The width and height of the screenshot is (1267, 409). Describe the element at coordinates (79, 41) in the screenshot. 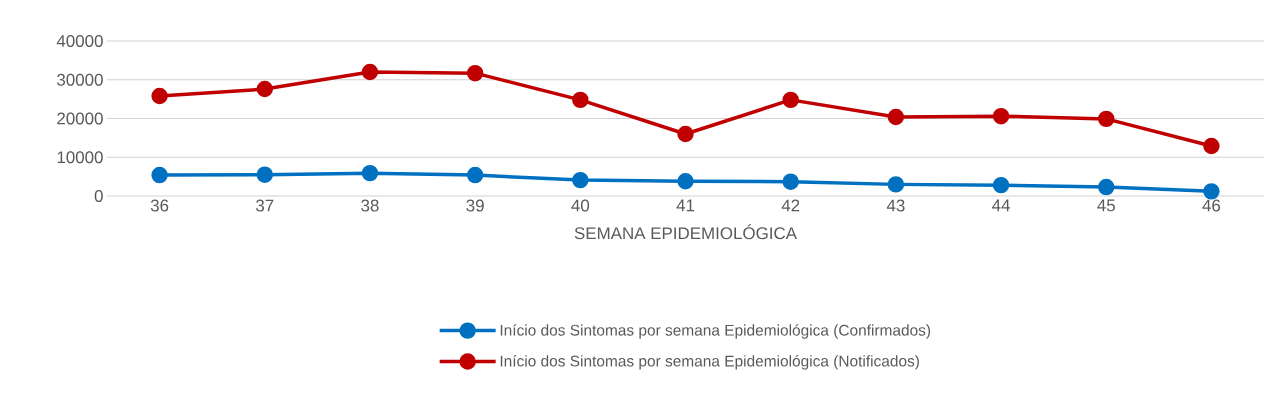

I see `y-tick-label: 40000` at that location.